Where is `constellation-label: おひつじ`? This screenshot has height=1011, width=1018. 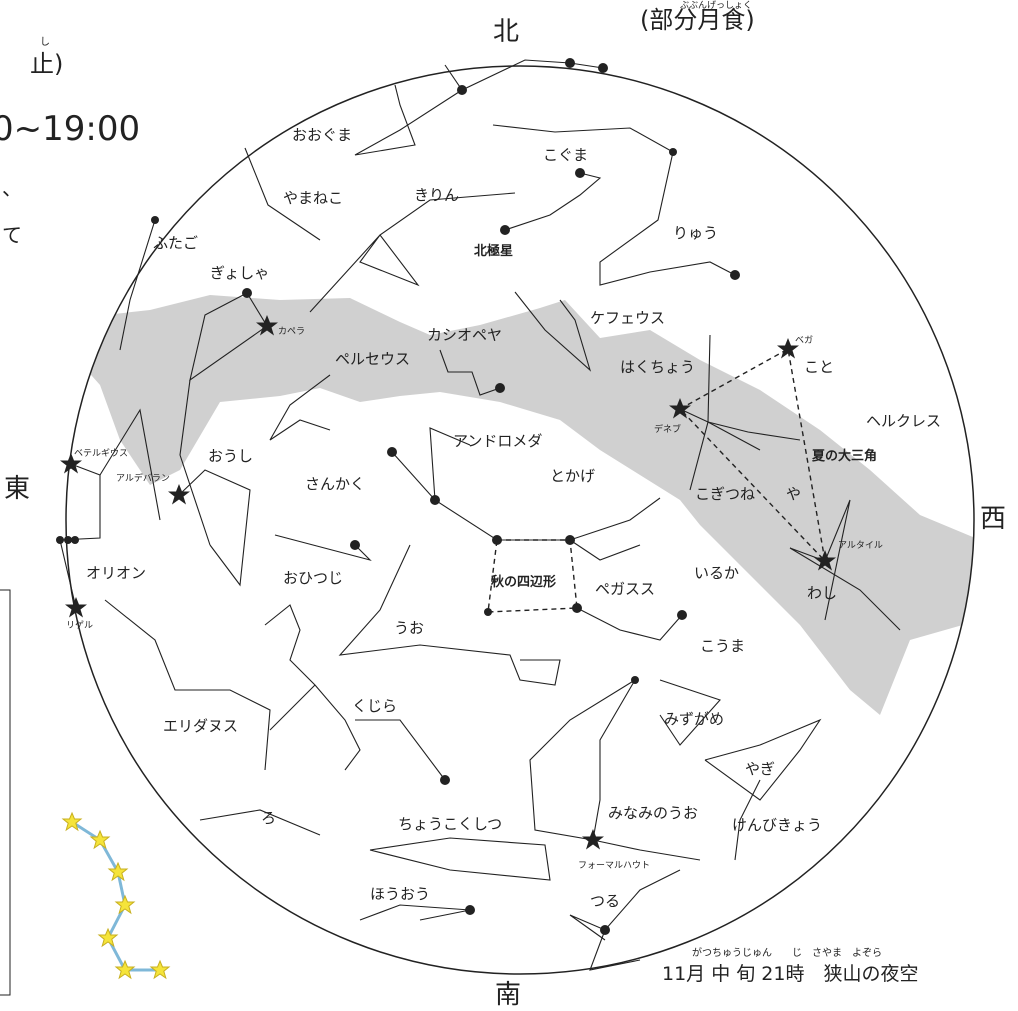 constellation-label: おひつじ is located at coordinates (313, 578).